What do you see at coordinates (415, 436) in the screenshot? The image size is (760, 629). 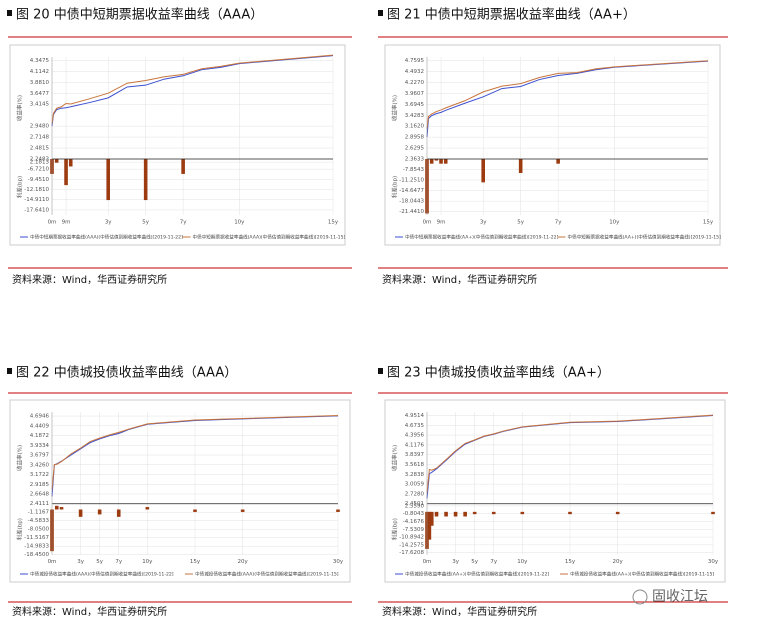 I see `y-tick-label: 4.3956` at bounding box center [415, 436].